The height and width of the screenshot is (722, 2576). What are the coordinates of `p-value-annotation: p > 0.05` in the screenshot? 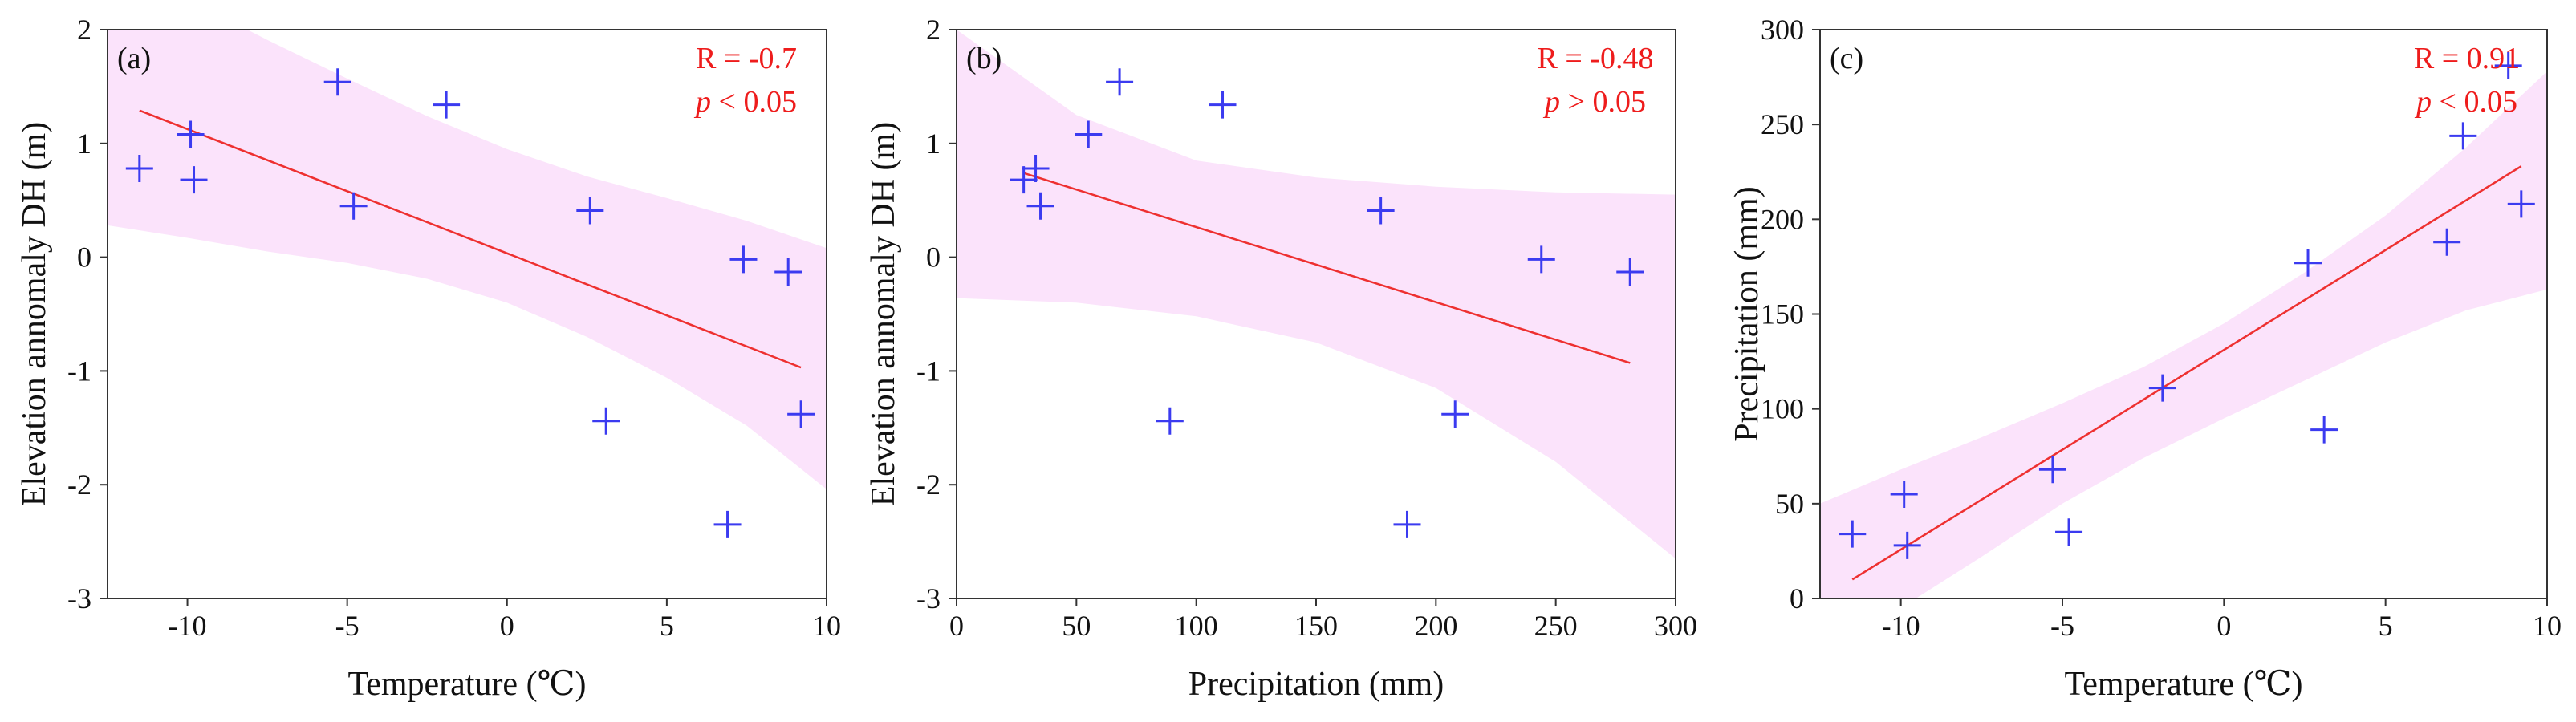 It's located at (1594, 102).